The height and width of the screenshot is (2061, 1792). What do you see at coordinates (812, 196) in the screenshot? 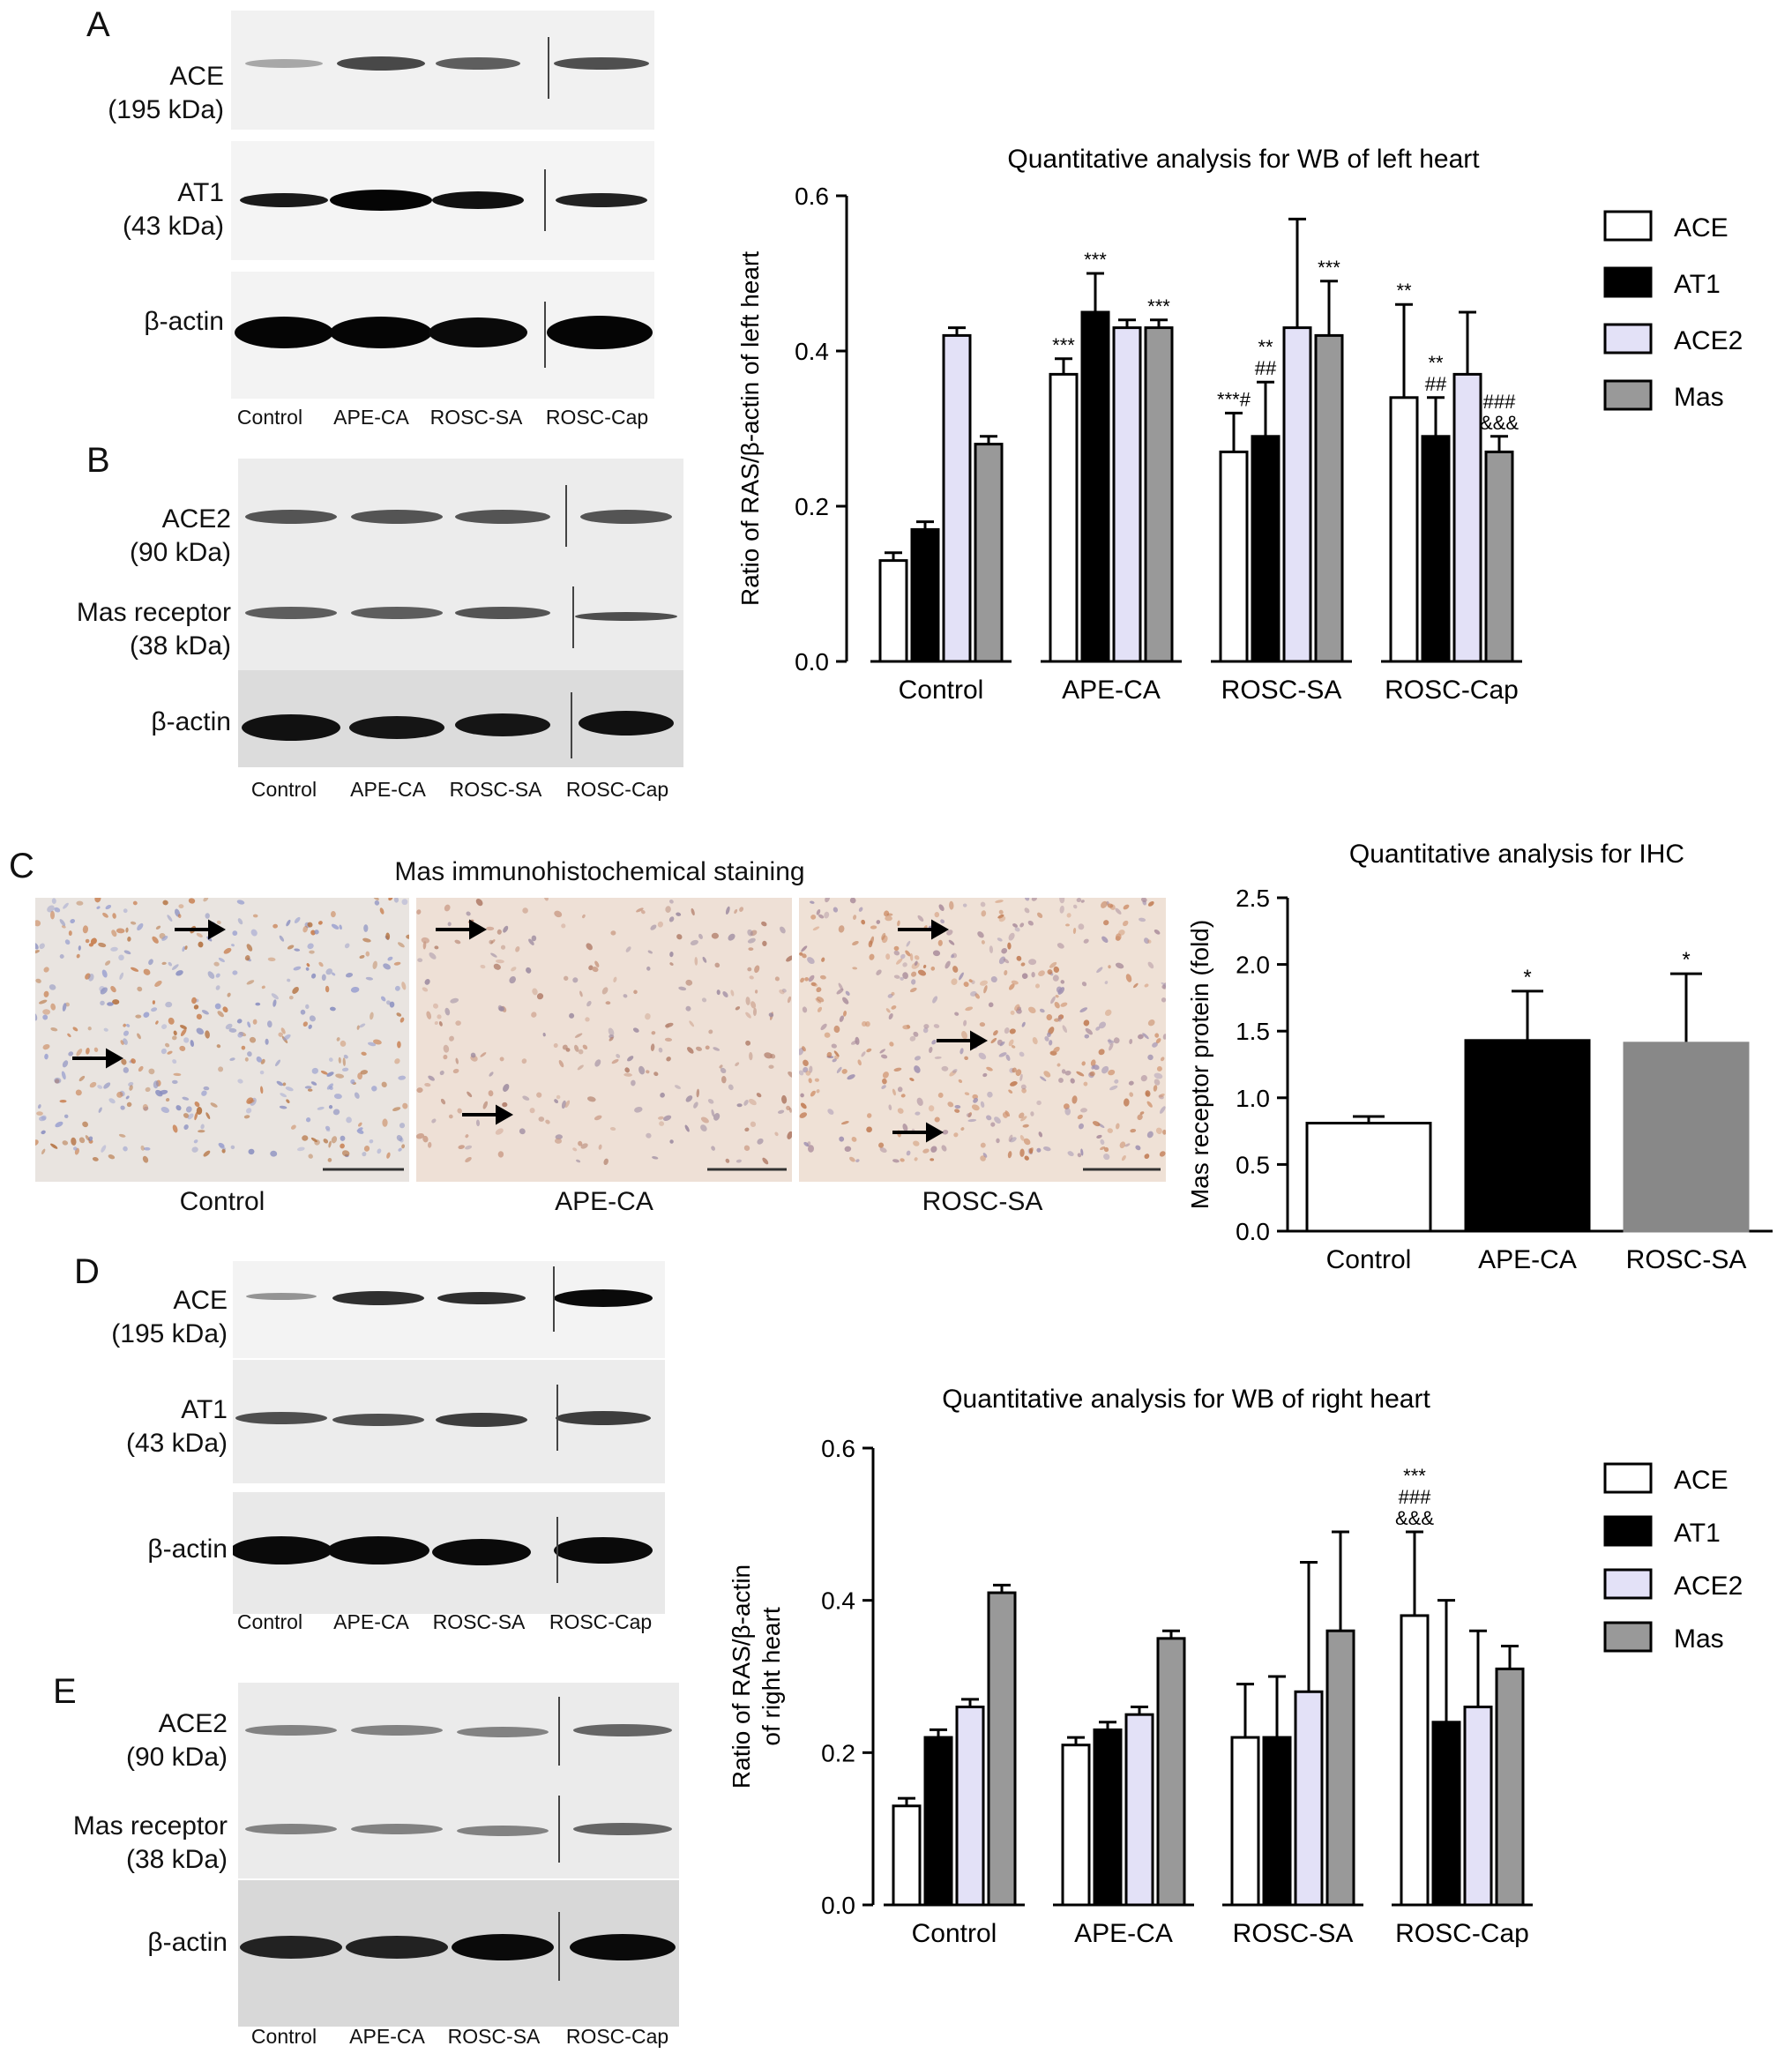
I see `y-tick-label: 0.6` at bounding box center [812, 196].